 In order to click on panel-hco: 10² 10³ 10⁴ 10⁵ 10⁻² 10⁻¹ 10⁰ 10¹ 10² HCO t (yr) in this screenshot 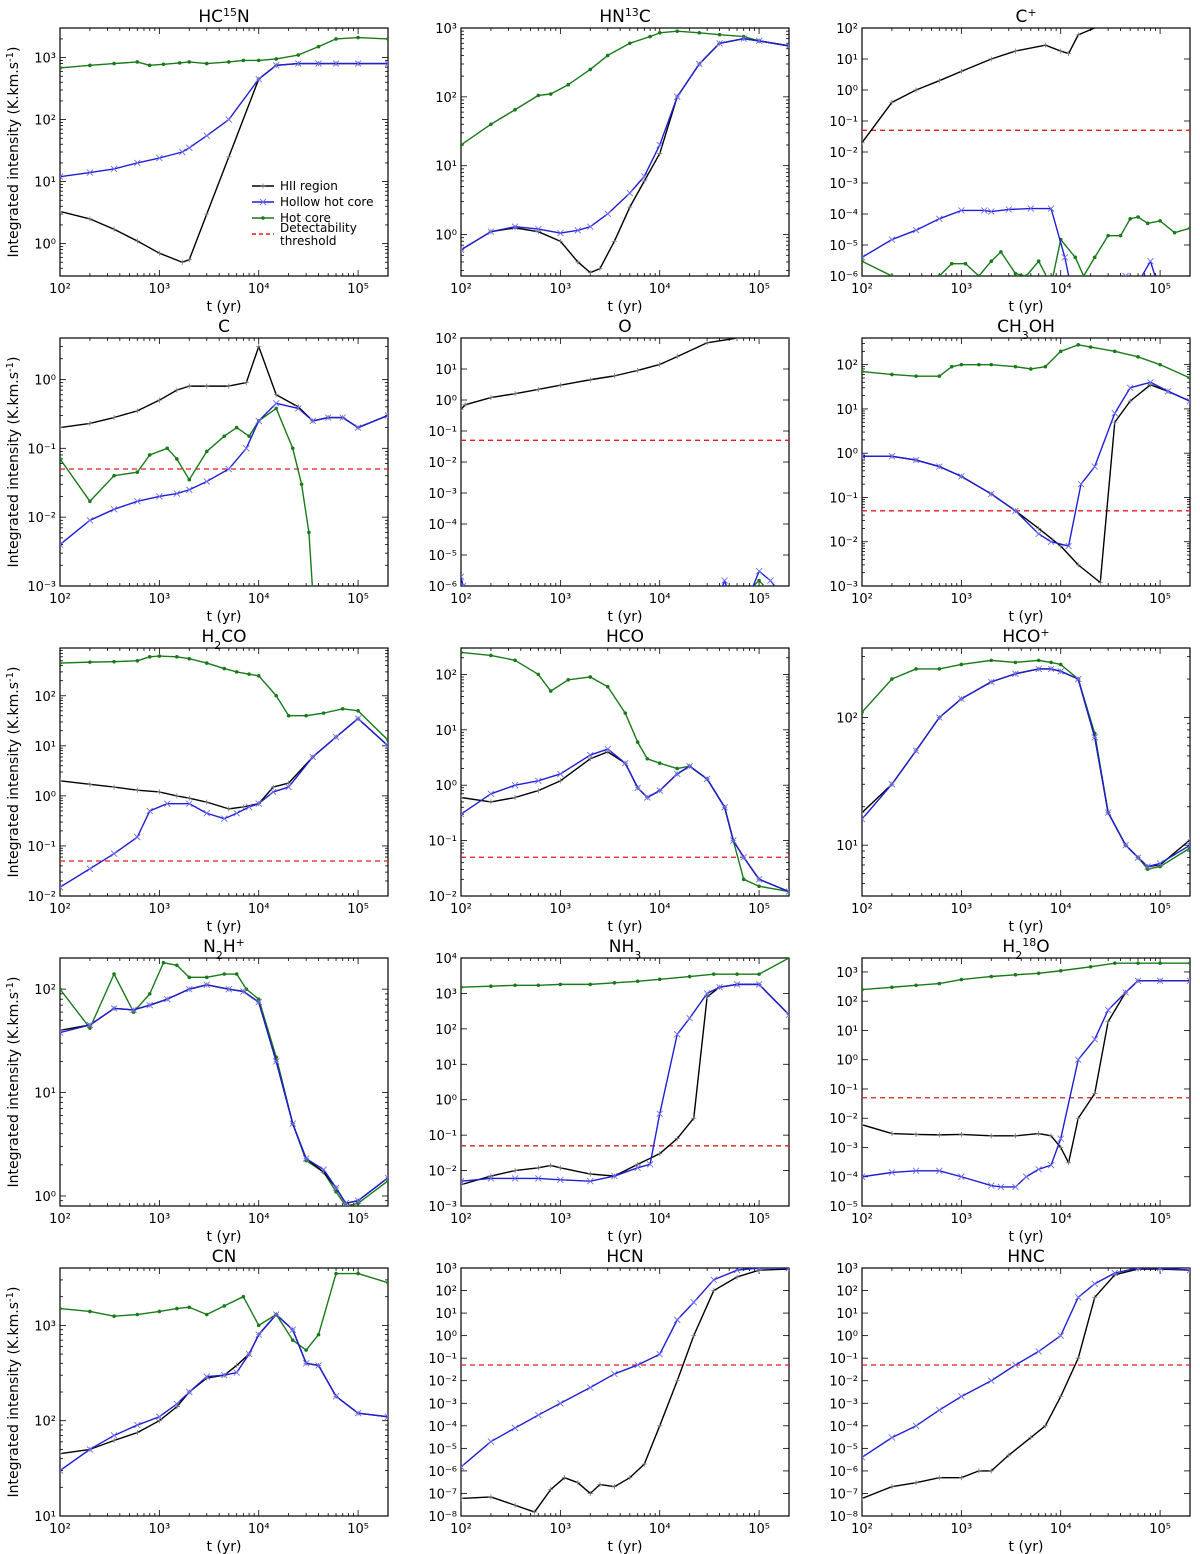, I will do `click(609, 781)`.